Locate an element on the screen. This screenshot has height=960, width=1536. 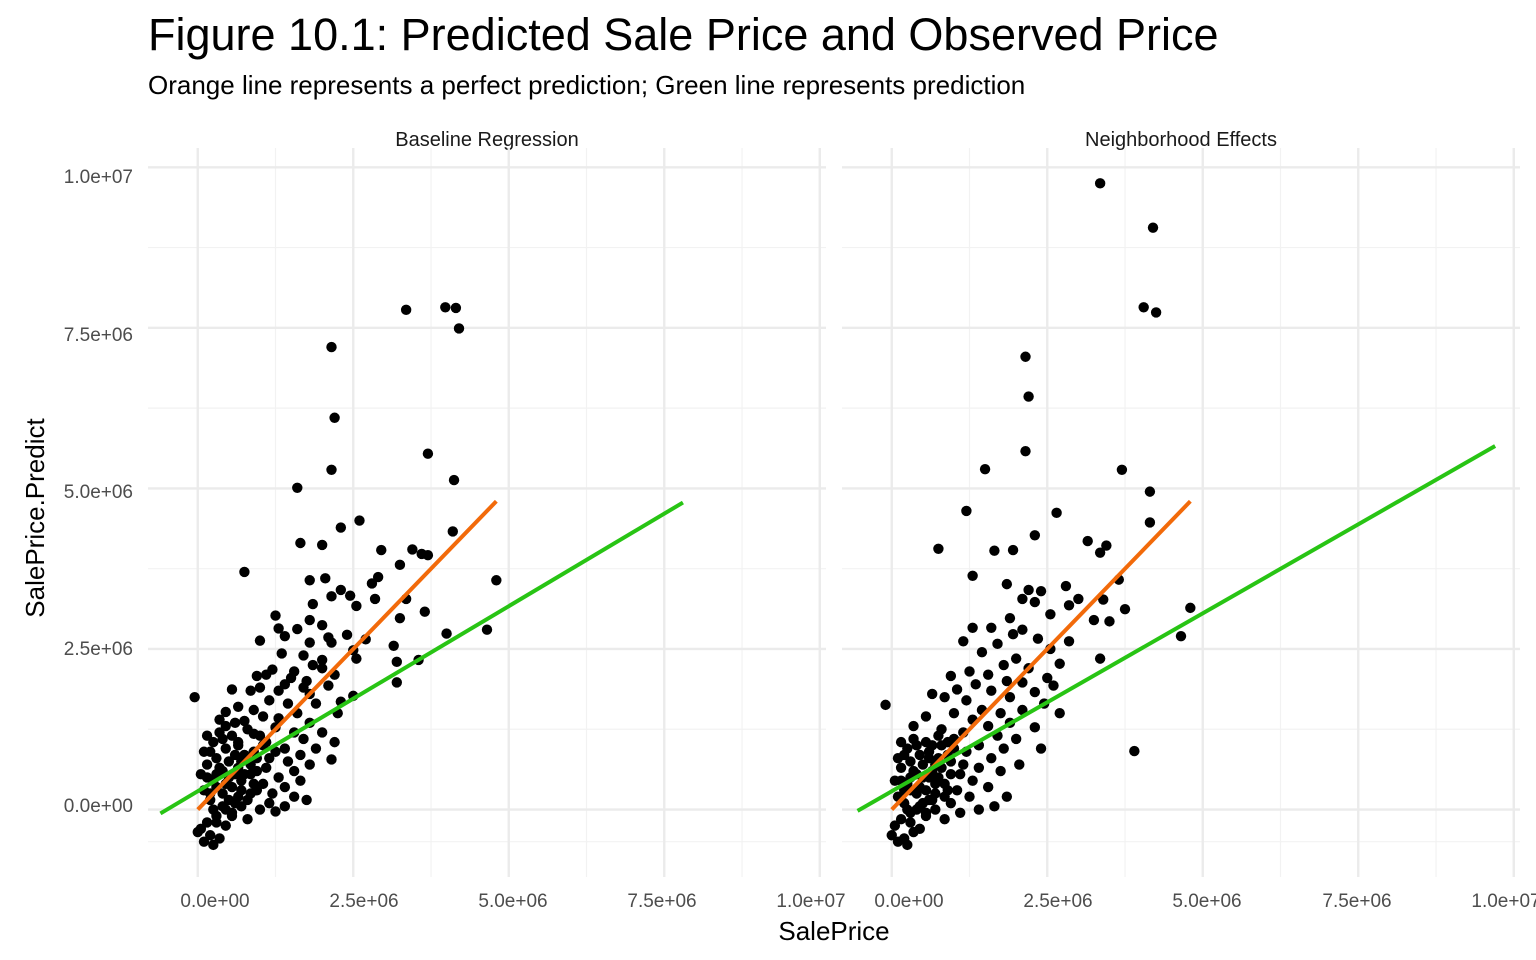
y-tick-label: 7.5e+06 is located at coordinates (98, 335).